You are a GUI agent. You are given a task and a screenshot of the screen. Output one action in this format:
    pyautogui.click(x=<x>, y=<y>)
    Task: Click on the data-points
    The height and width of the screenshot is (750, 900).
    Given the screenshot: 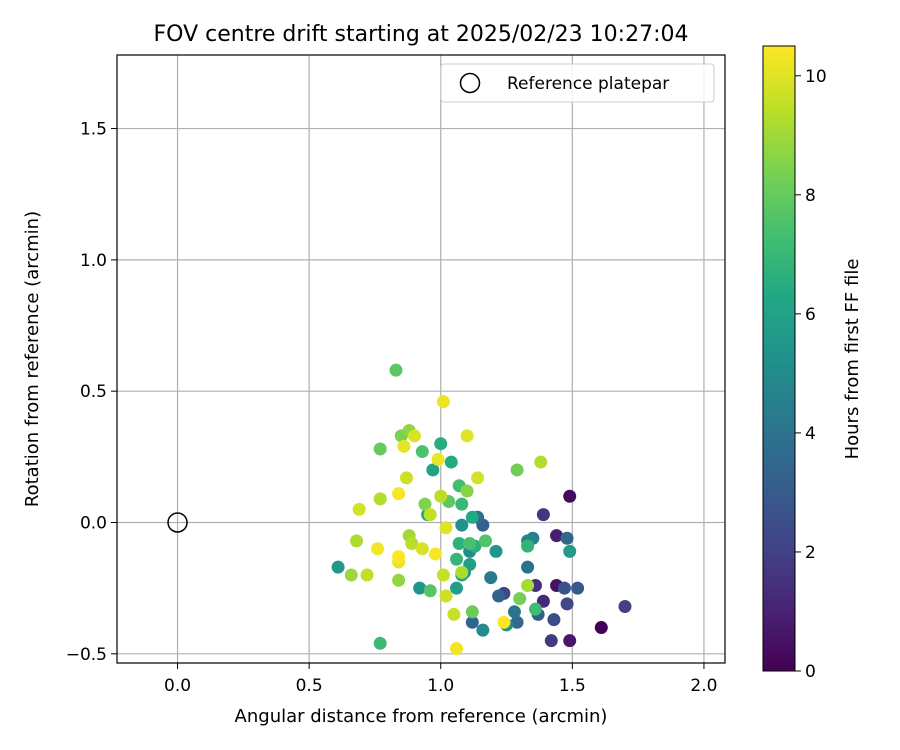 What is the action you would take?
    pyautogui.click(x=481, y=509)
    